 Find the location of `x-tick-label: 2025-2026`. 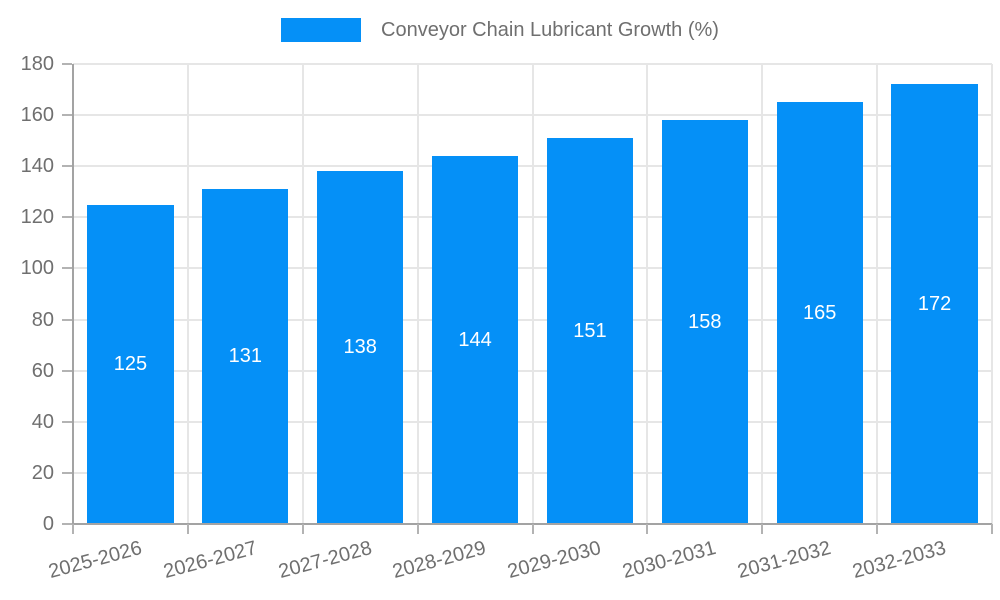

x-tick-label: 2025-2026 is located at coordinates (95, 560).